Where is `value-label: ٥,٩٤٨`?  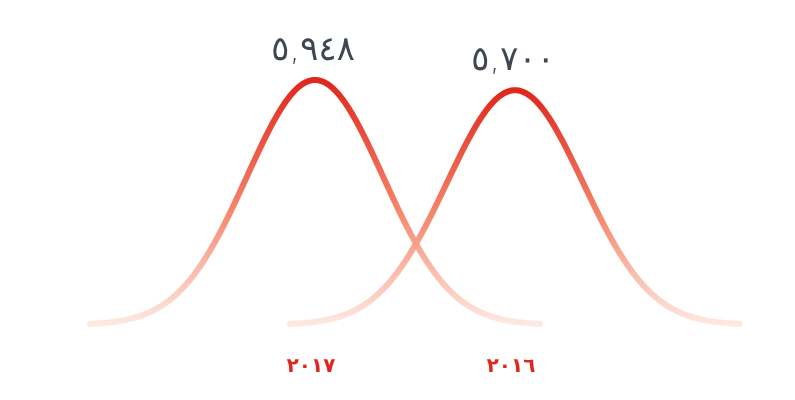 value-label: ٥,٩٤٨ is located at coordinates (313, 49).